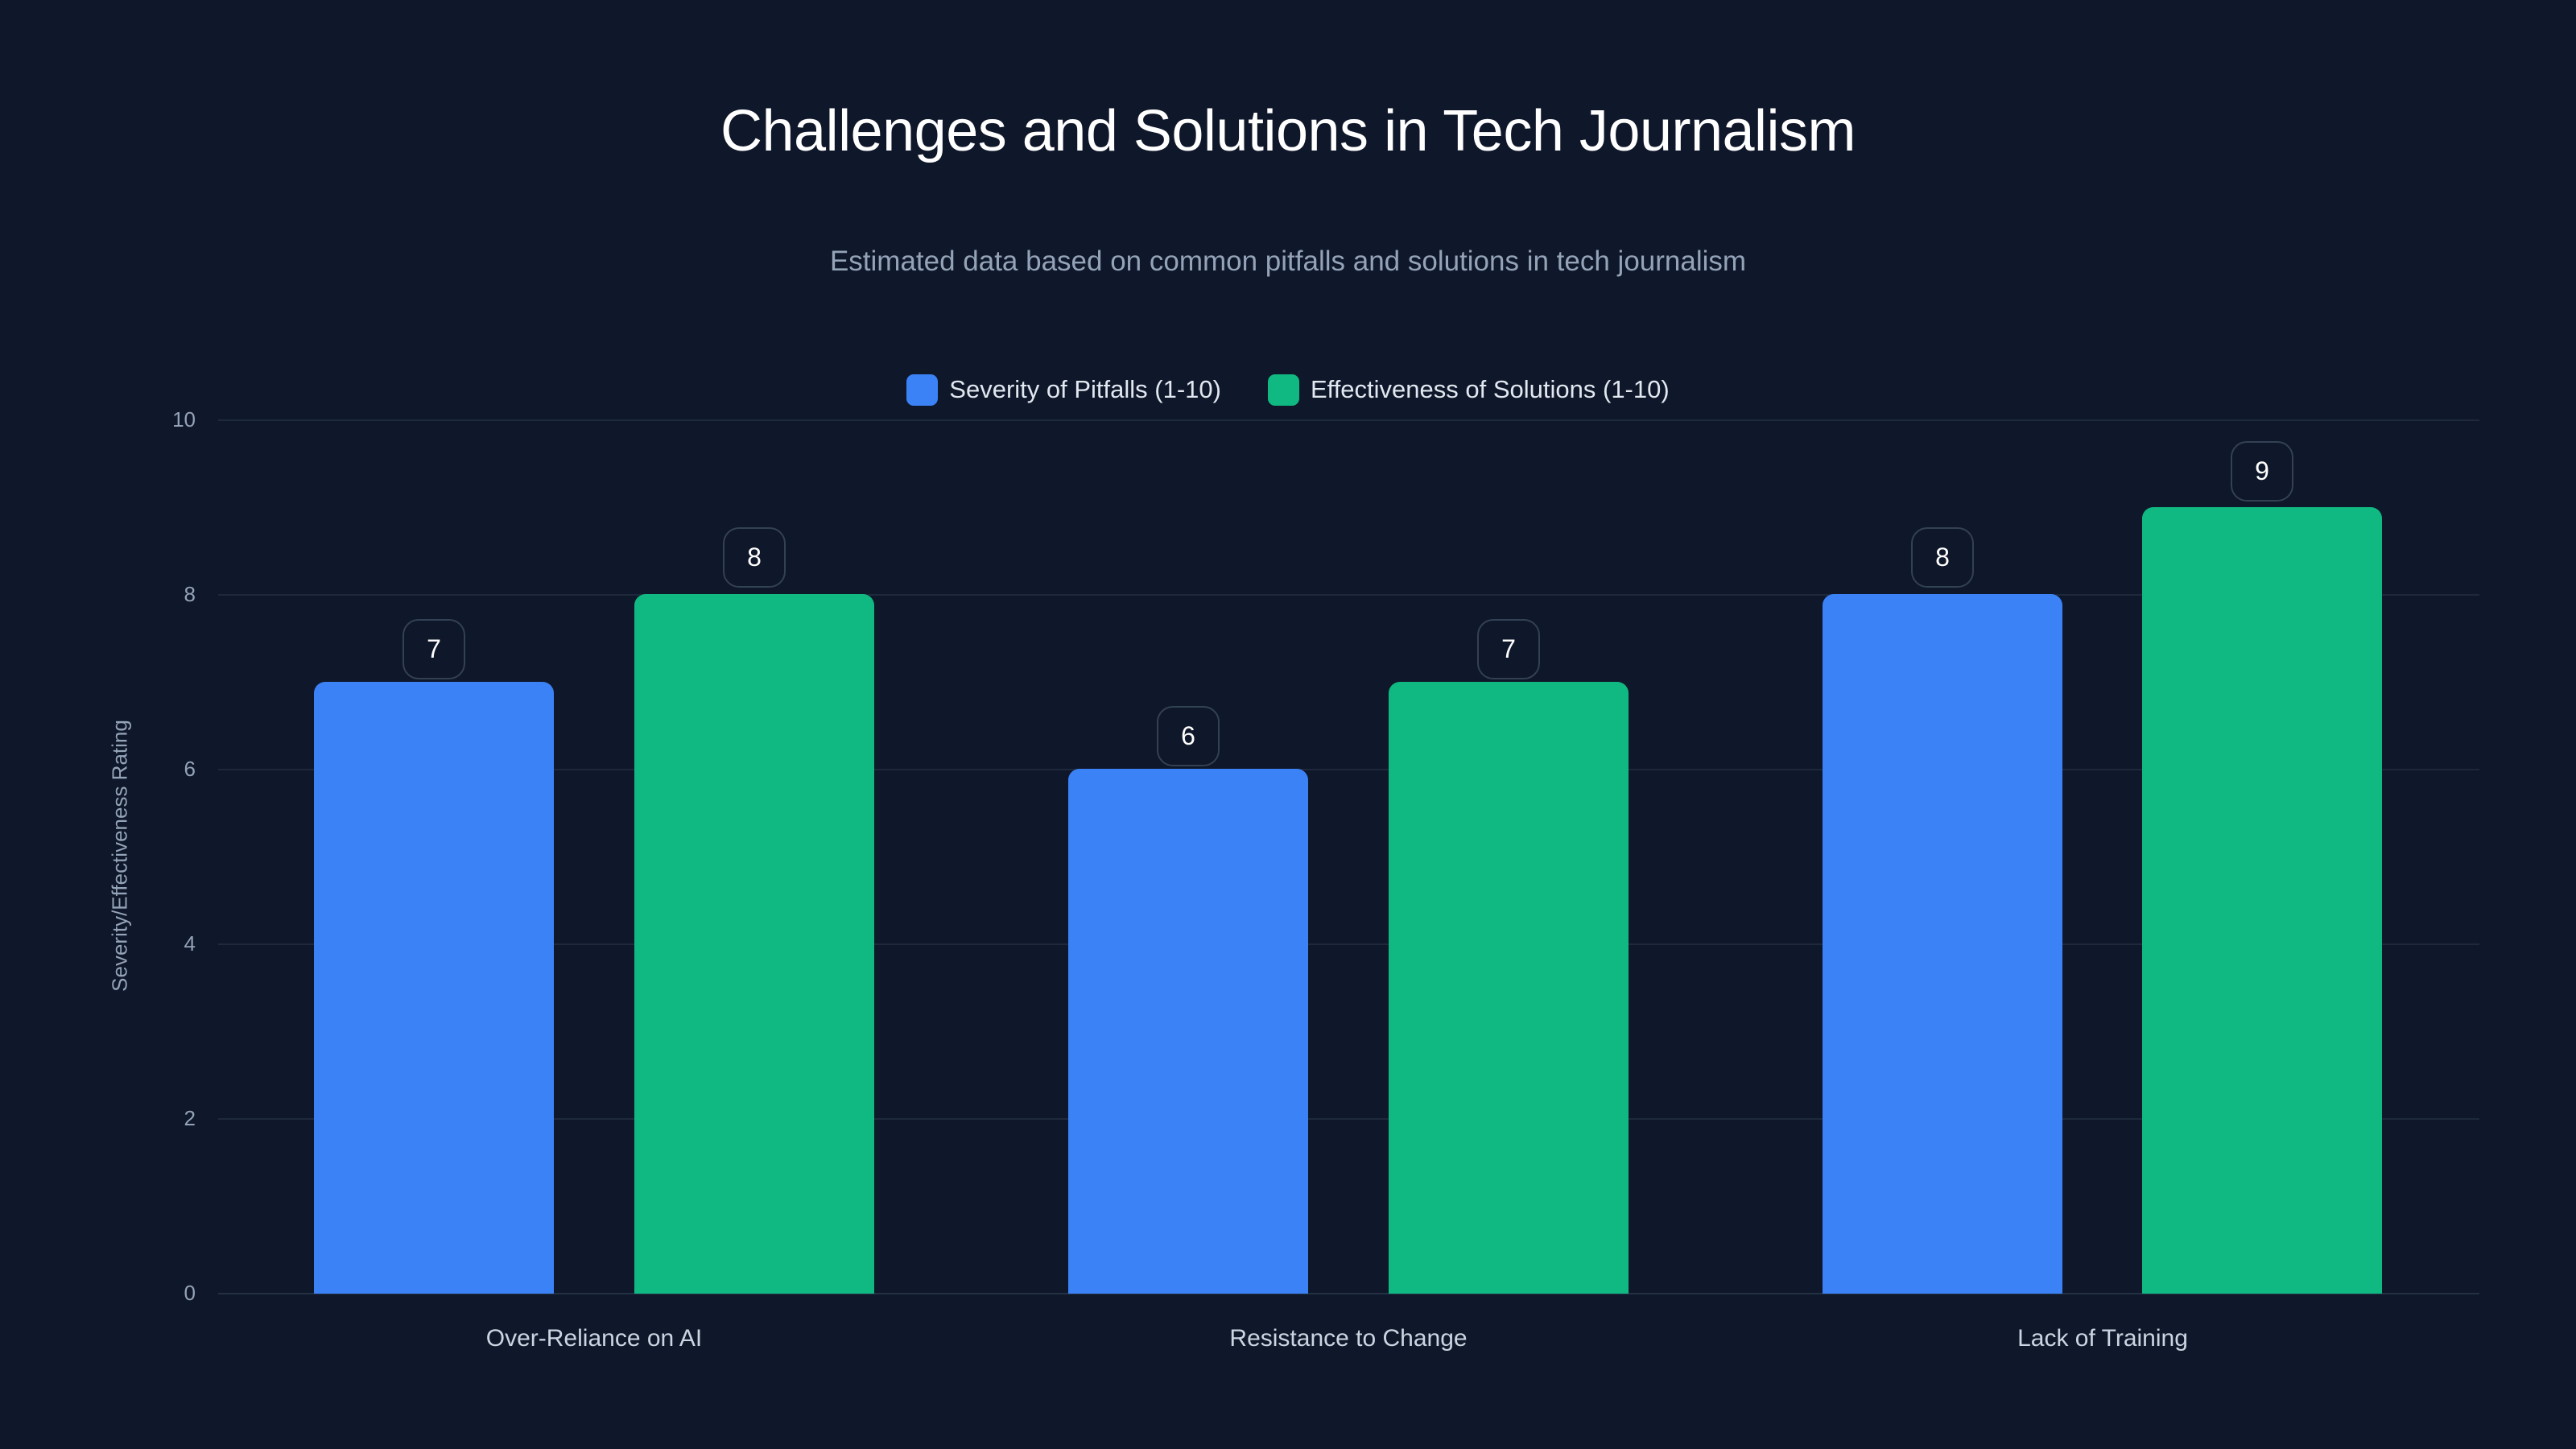 Image resolution: width=2576 pixels, height=1449 pixels. I want to click on severity-swatch-icon, so click(923, 390).